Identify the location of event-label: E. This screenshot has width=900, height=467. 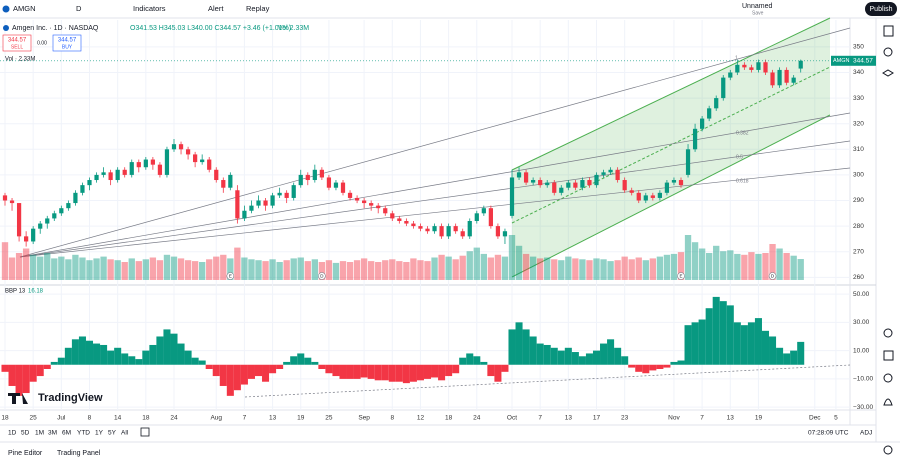
(230, 276).